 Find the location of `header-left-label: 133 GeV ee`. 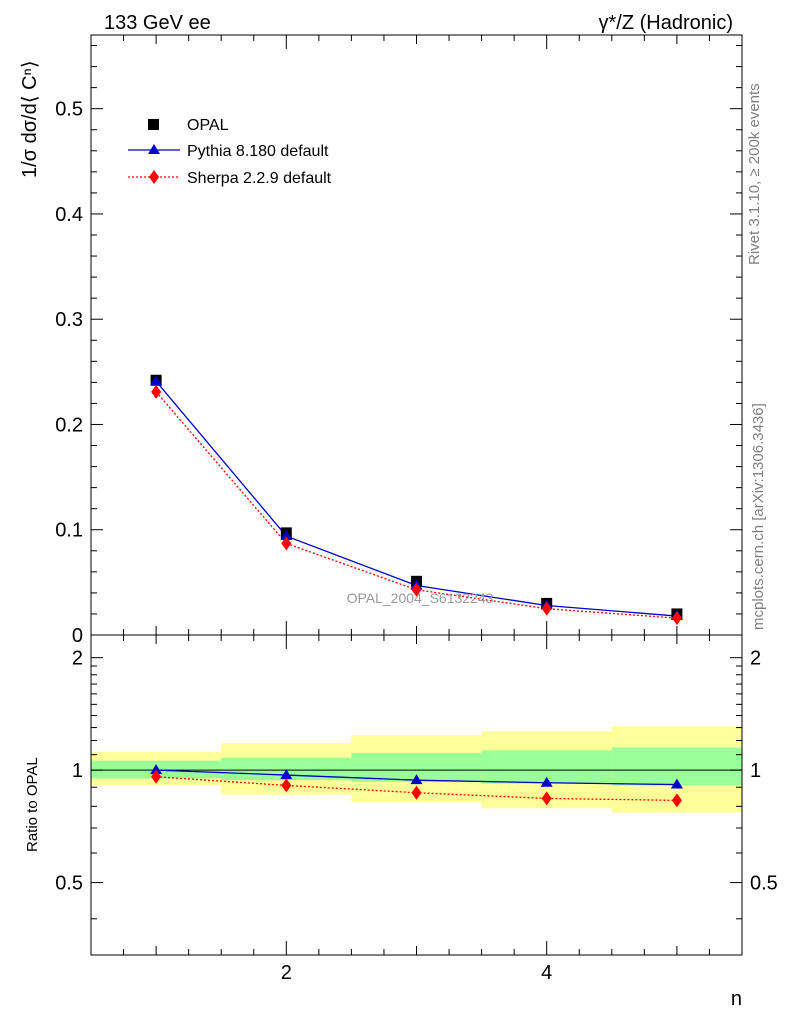

header-left-label: 133 GeV ee is located at coordinates (157, 23).